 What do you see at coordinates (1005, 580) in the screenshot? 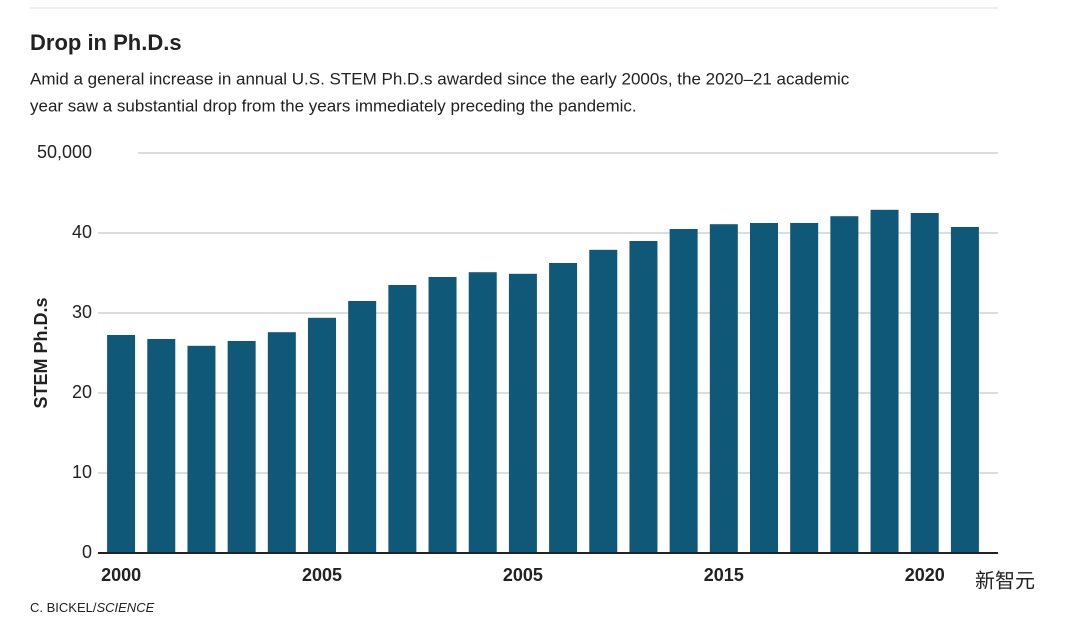
I see `watermark: 新智元` at bounding box center [1005, 580].